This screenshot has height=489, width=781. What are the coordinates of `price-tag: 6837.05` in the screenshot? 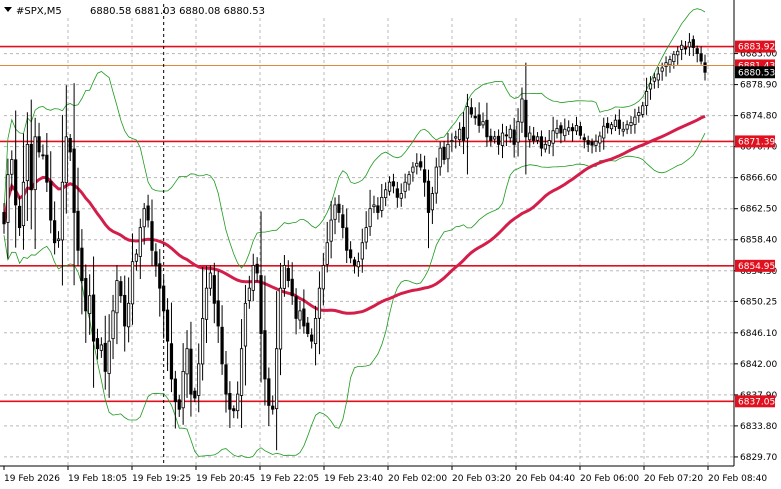 It's located at (755, 401).